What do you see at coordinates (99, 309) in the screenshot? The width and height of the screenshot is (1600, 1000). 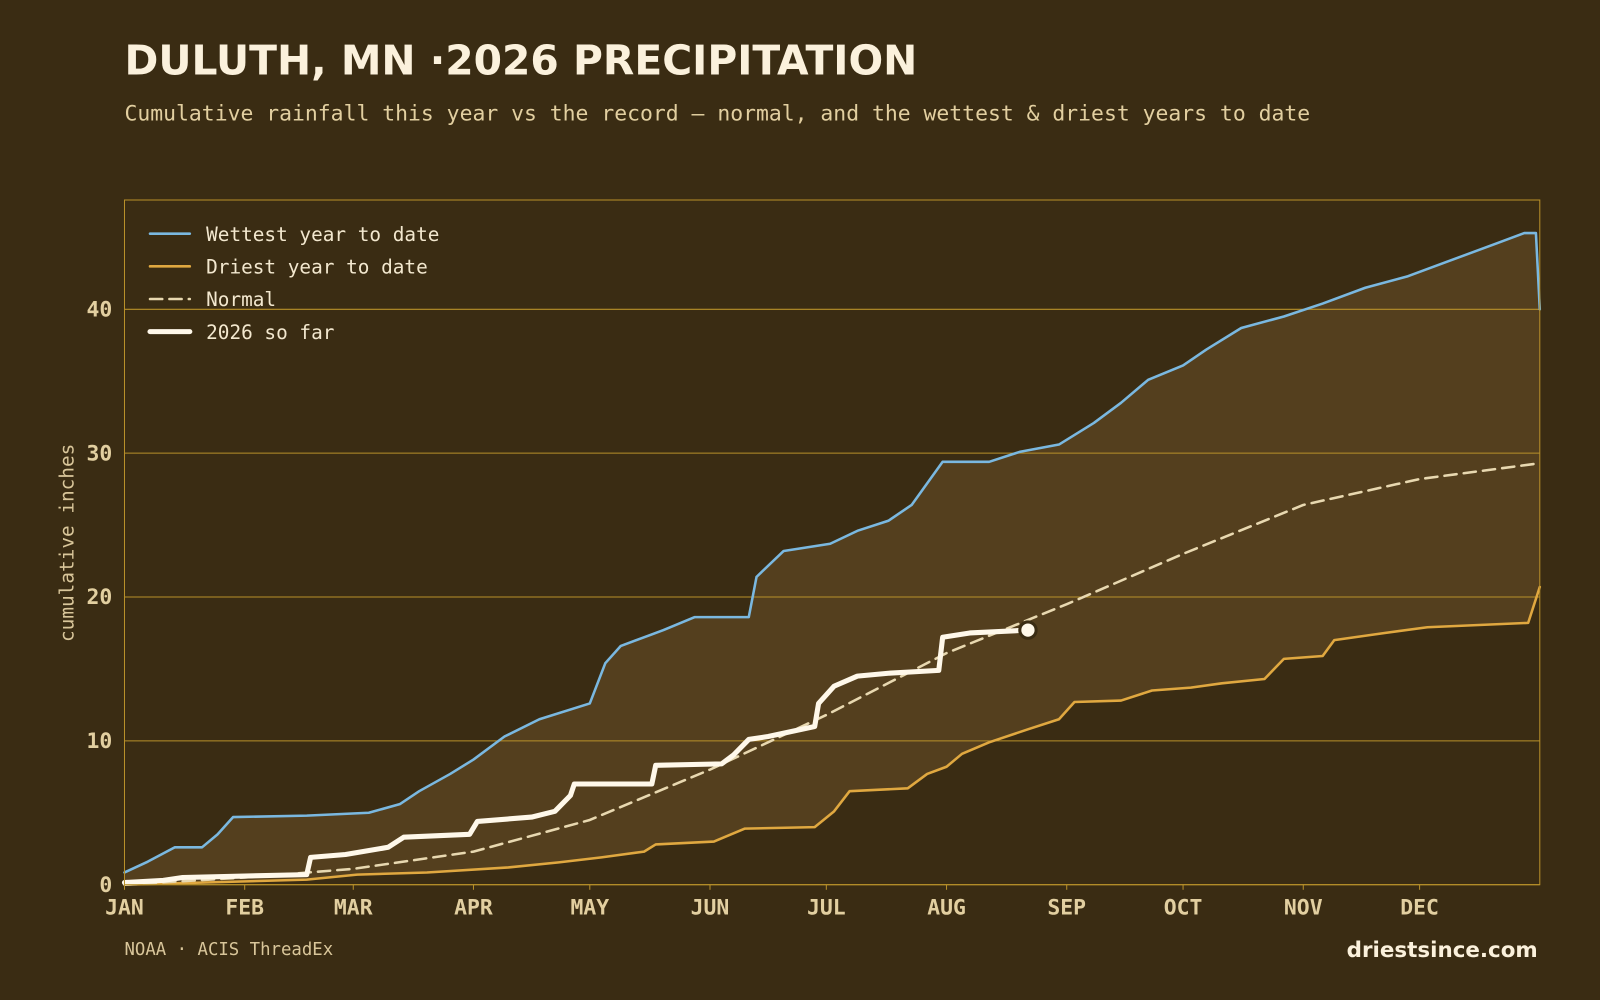 I see `y-tick-label: 40` at bounding box center [99, 309].